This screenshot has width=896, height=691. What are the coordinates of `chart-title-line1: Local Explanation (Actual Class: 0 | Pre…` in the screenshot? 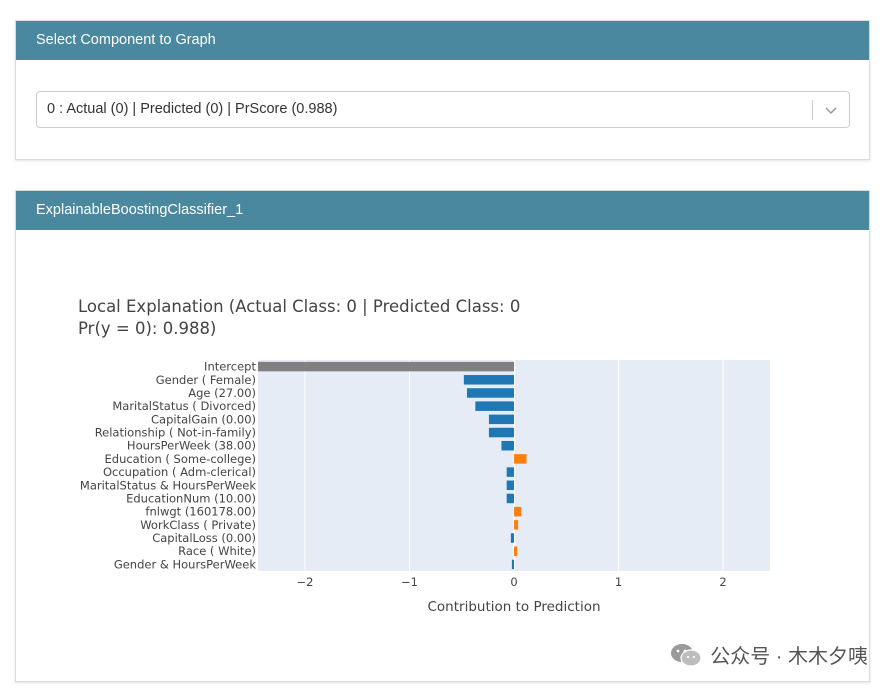 It's located at (299, 306).